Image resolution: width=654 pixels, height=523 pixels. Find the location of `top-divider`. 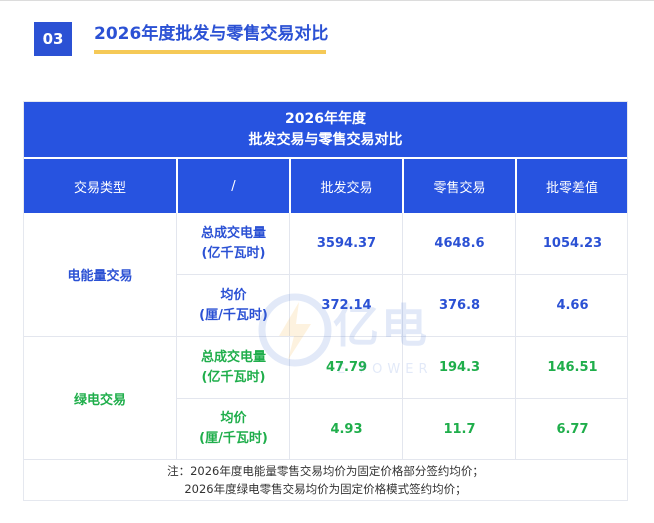

top-divider is located at coordinates (327, 0).